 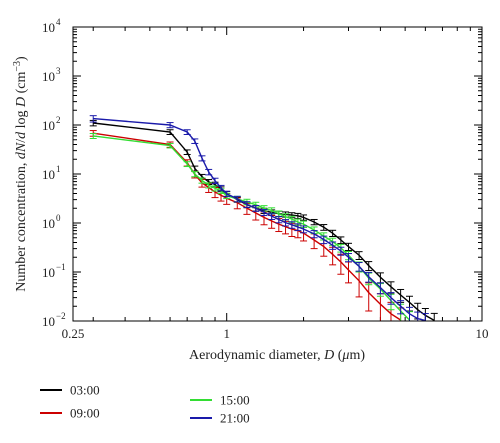 What do you see at coordinates (85, 390) in the screenshot?
I see `legend-label: 03:00` at bounding box center [85, 390].